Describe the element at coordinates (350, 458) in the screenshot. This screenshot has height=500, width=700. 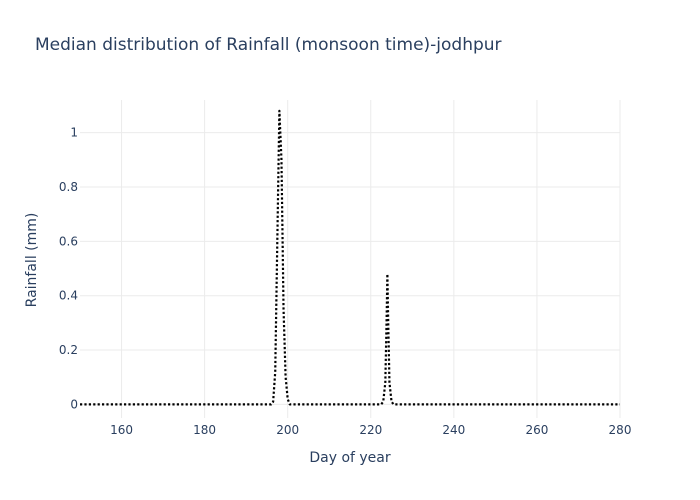
I see `x-axis-title: Day of year` at that location.